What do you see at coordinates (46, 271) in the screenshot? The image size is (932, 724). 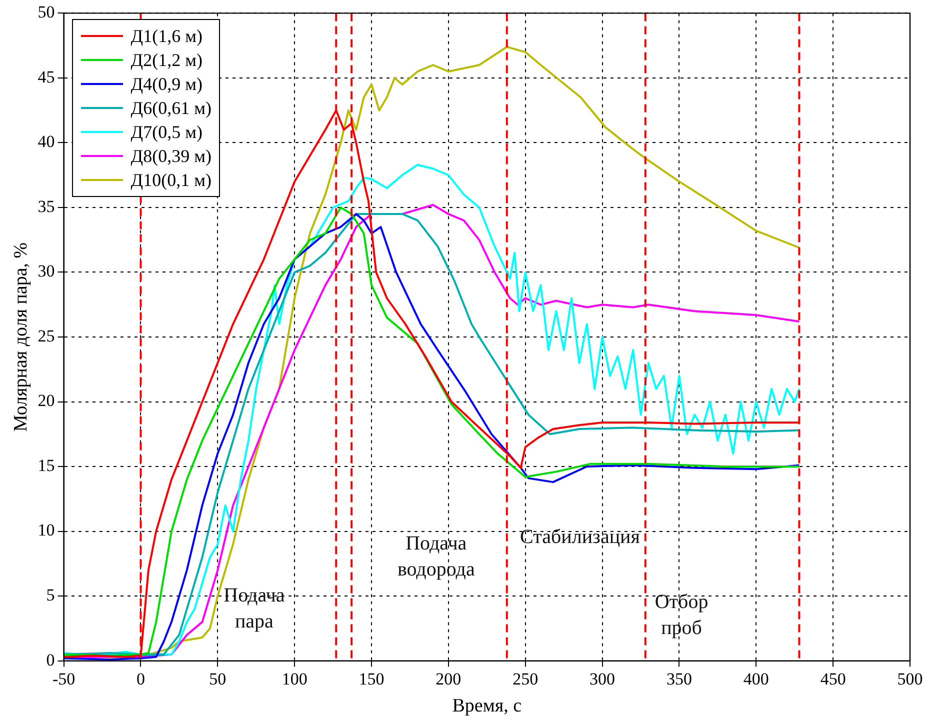 I see `y-tick-label: 30` at bounding box center [46, 271].